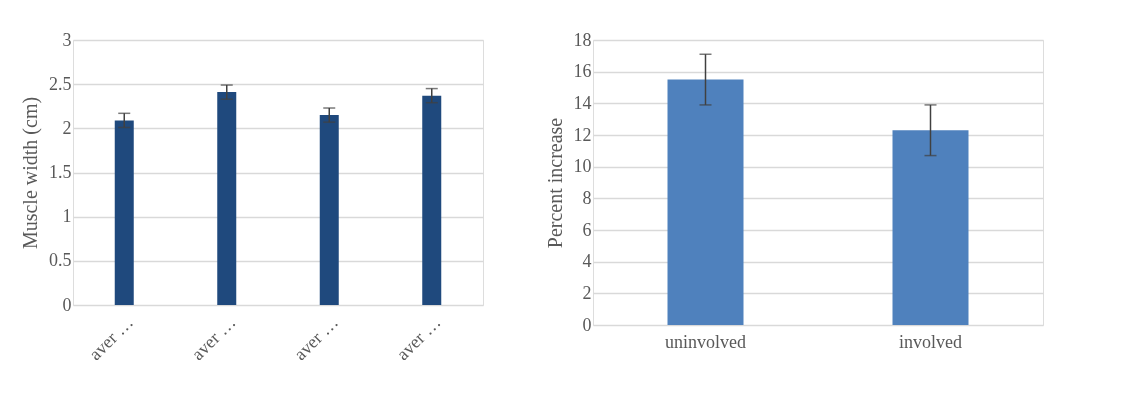 The image size is (1141, 415). I want to click on y-tick-label: 1.5, so click(60, 172).